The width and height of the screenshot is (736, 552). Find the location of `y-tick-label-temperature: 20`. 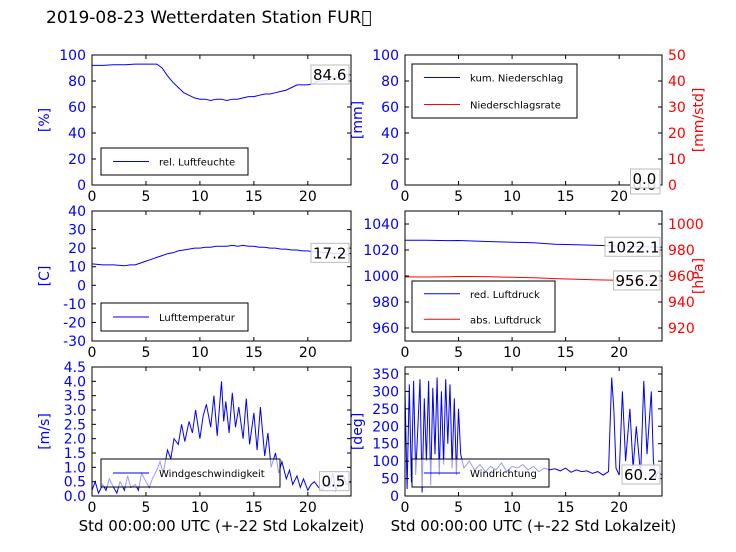

y-tick-label-temperature: 20 is located at coordinates (77, 249).